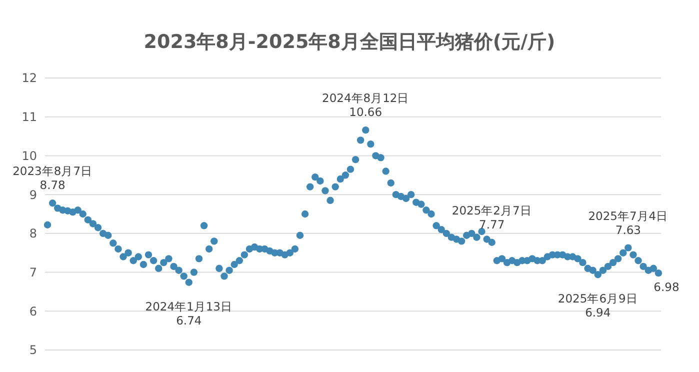 Image resolution: width=699 pixels, height=372 pixels. What do you see at coordinates (628, 222) in the screenshot?
I see `annotation: 2025年7月4日 7.63` at bounding box center [628, 222].